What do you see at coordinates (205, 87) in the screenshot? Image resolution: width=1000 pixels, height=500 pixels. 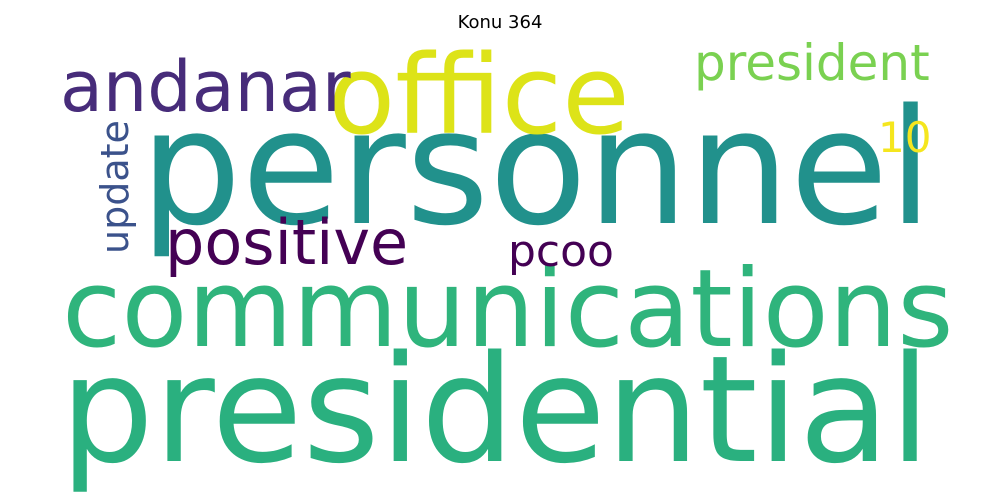 I see `word-andanar: andanar` at bounding box center [205, 87].